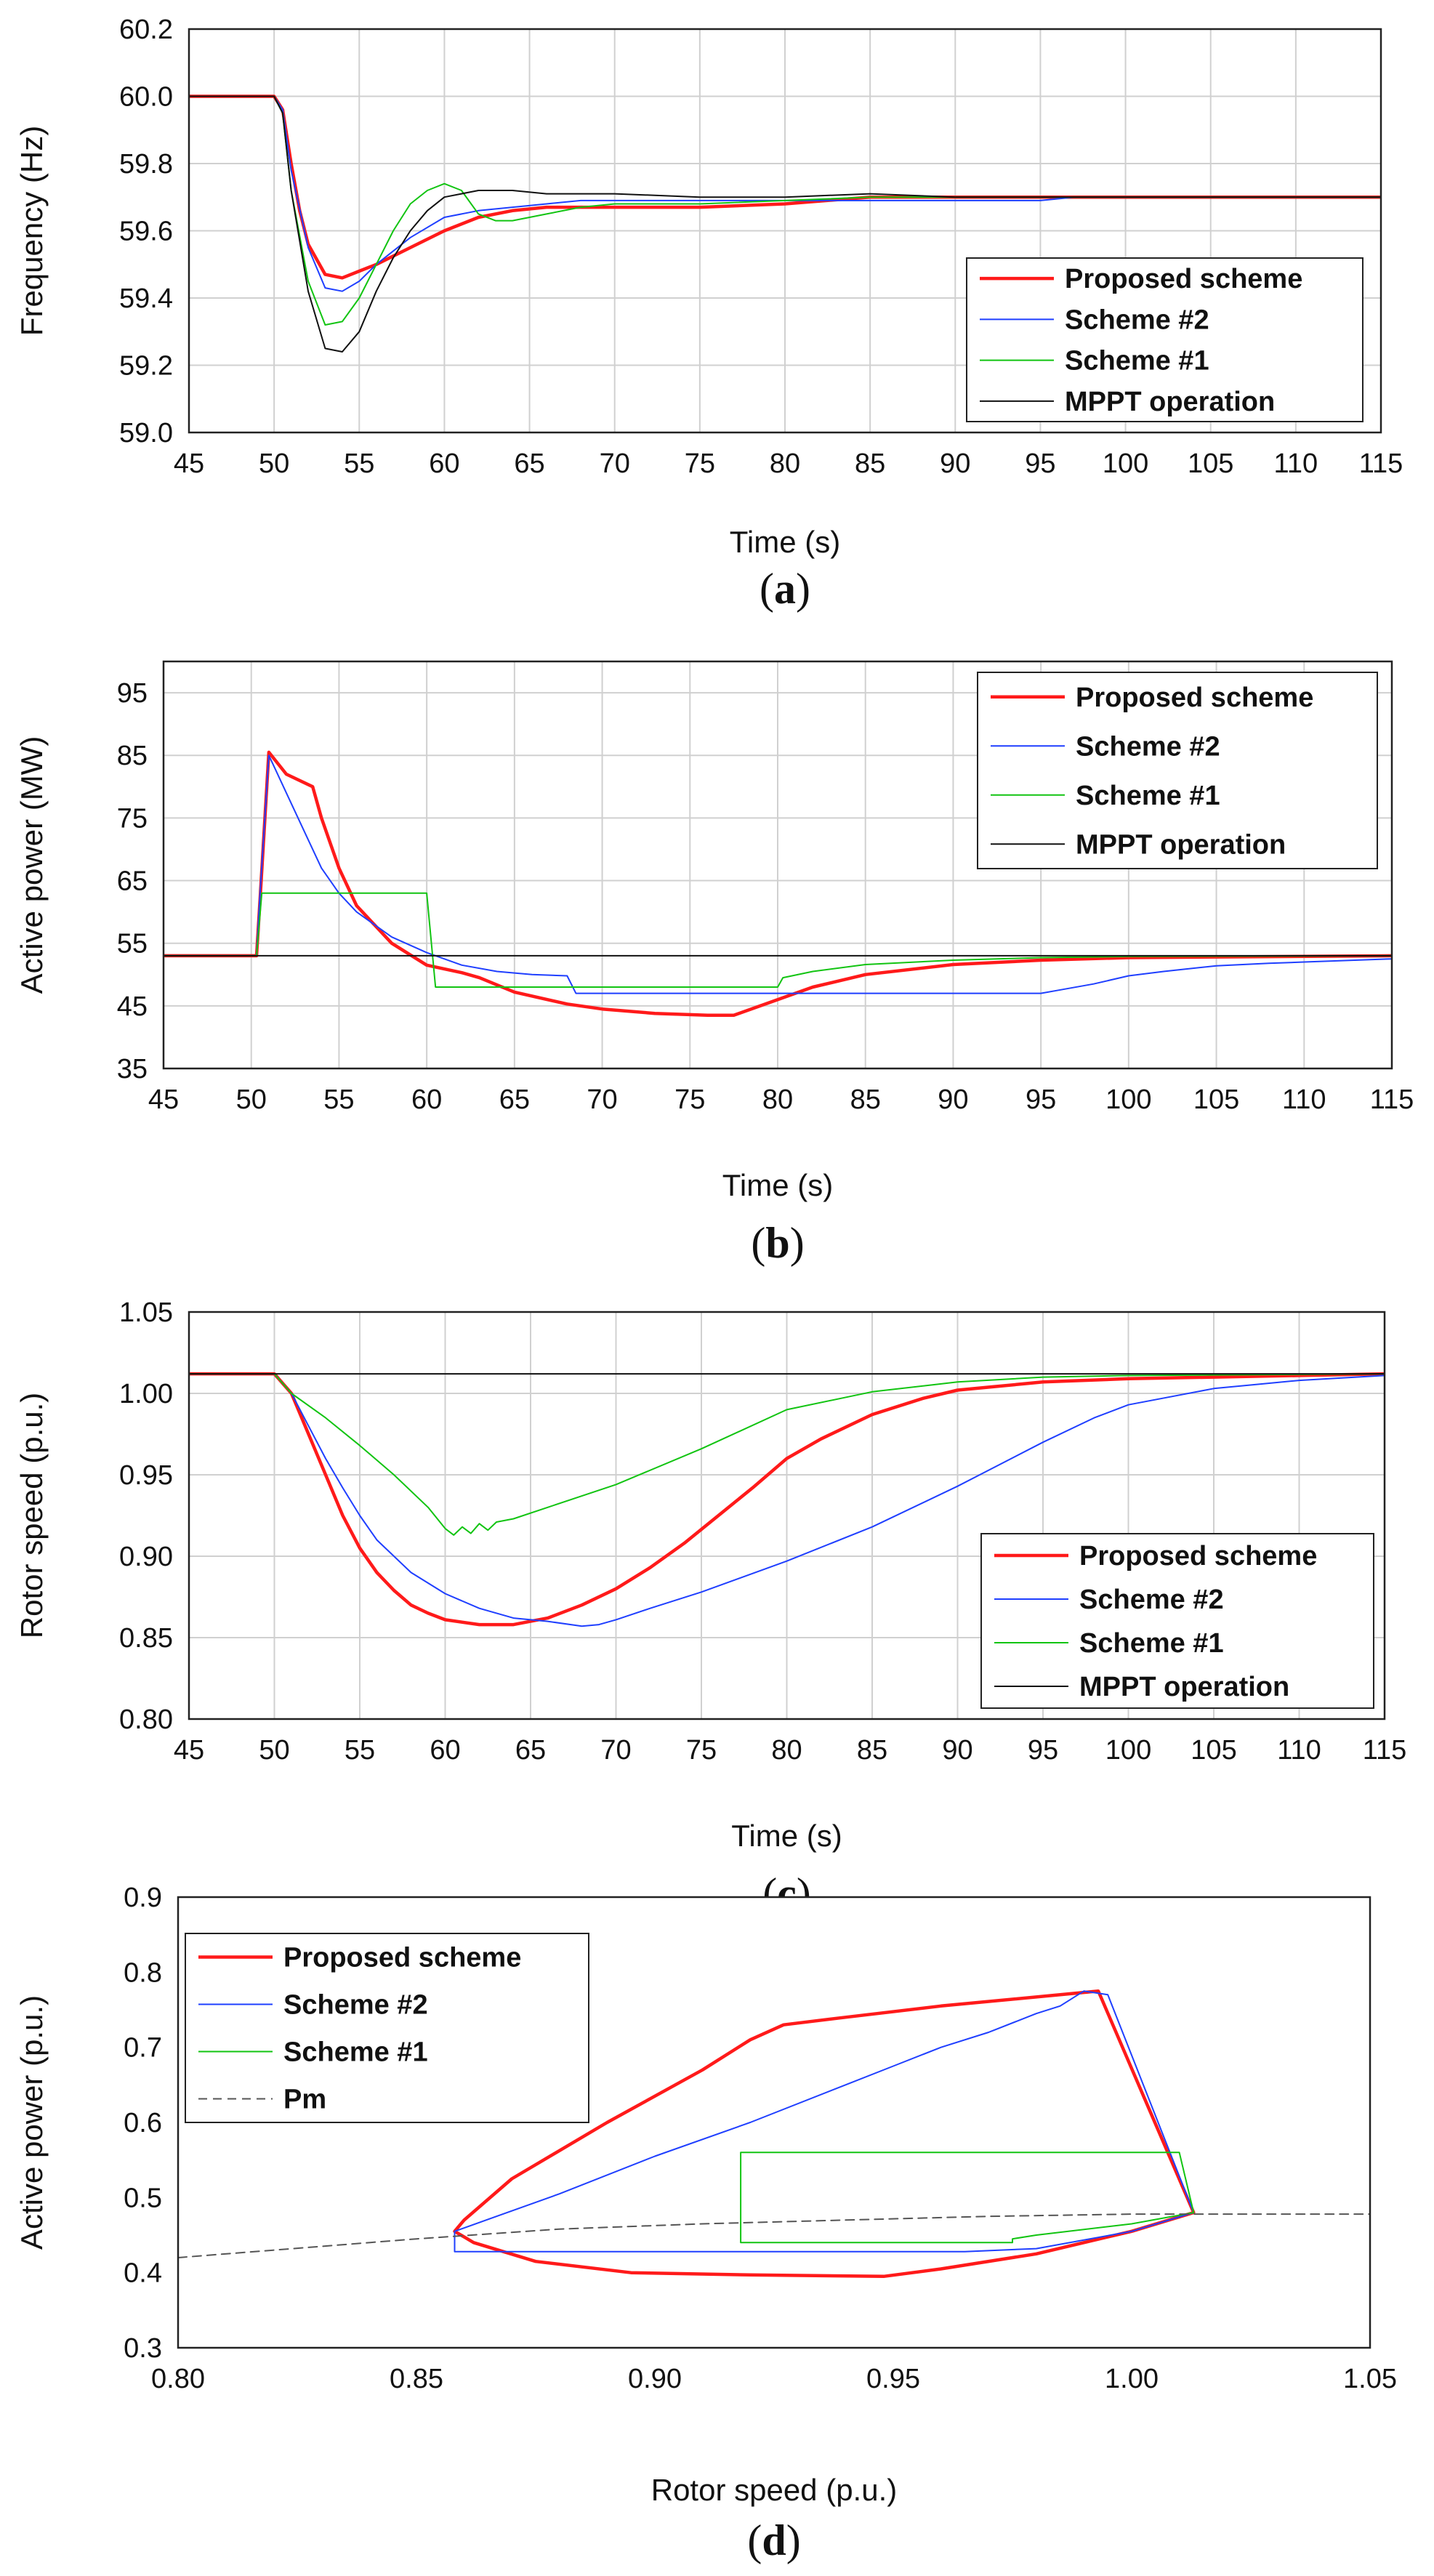  I want to click on x-tick-label: 105, so click(1211, 463).